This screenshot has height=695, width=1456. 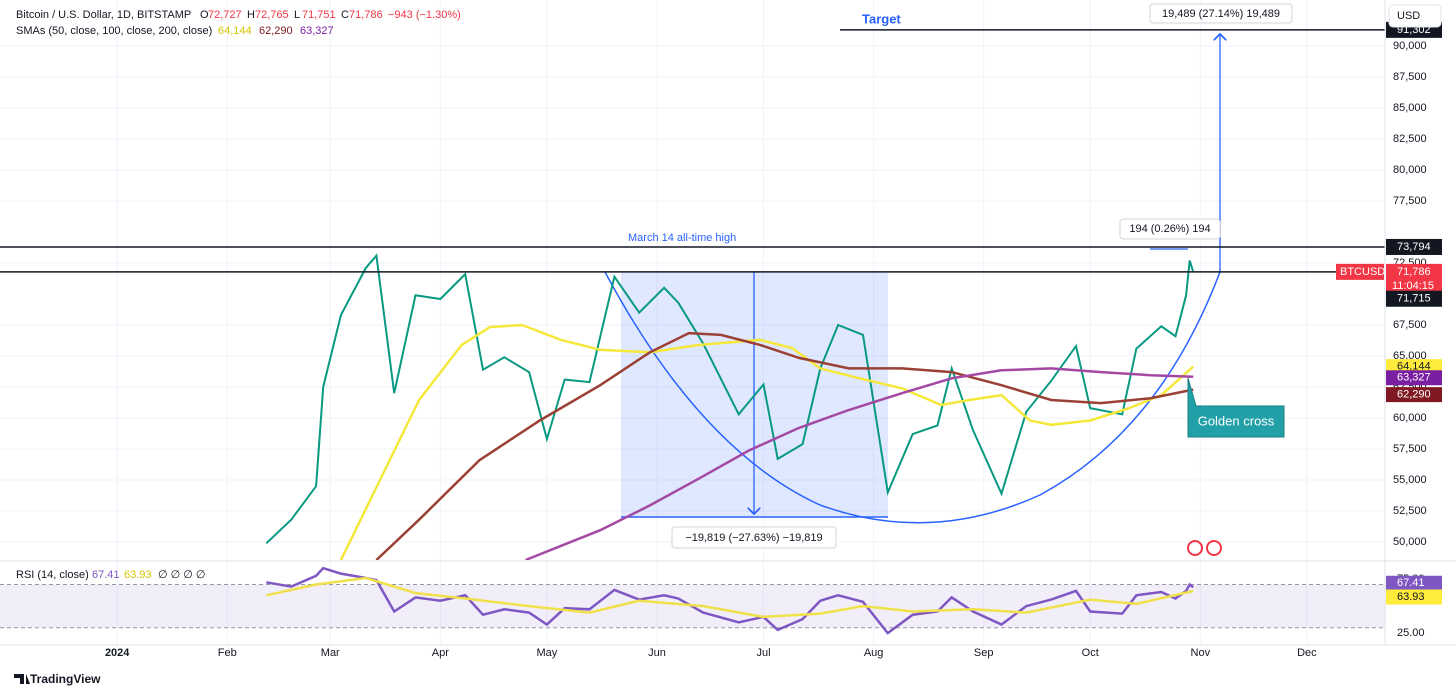 What do you see at coordinates (1236, 407) in the screenshot?
I see `golden-cross-callout` at bounding box center [1236, 407].